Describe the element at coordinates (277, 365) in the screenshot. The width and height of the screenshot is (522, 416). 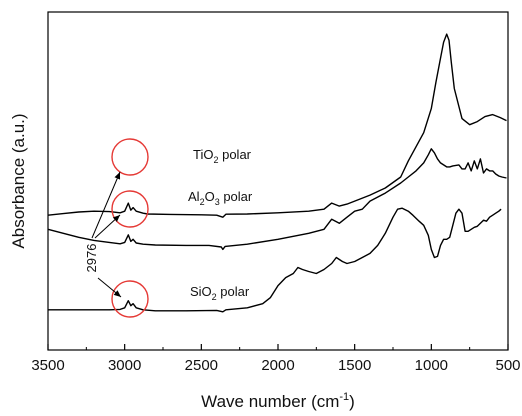
I see `x-tick-label: 2000` at that location.